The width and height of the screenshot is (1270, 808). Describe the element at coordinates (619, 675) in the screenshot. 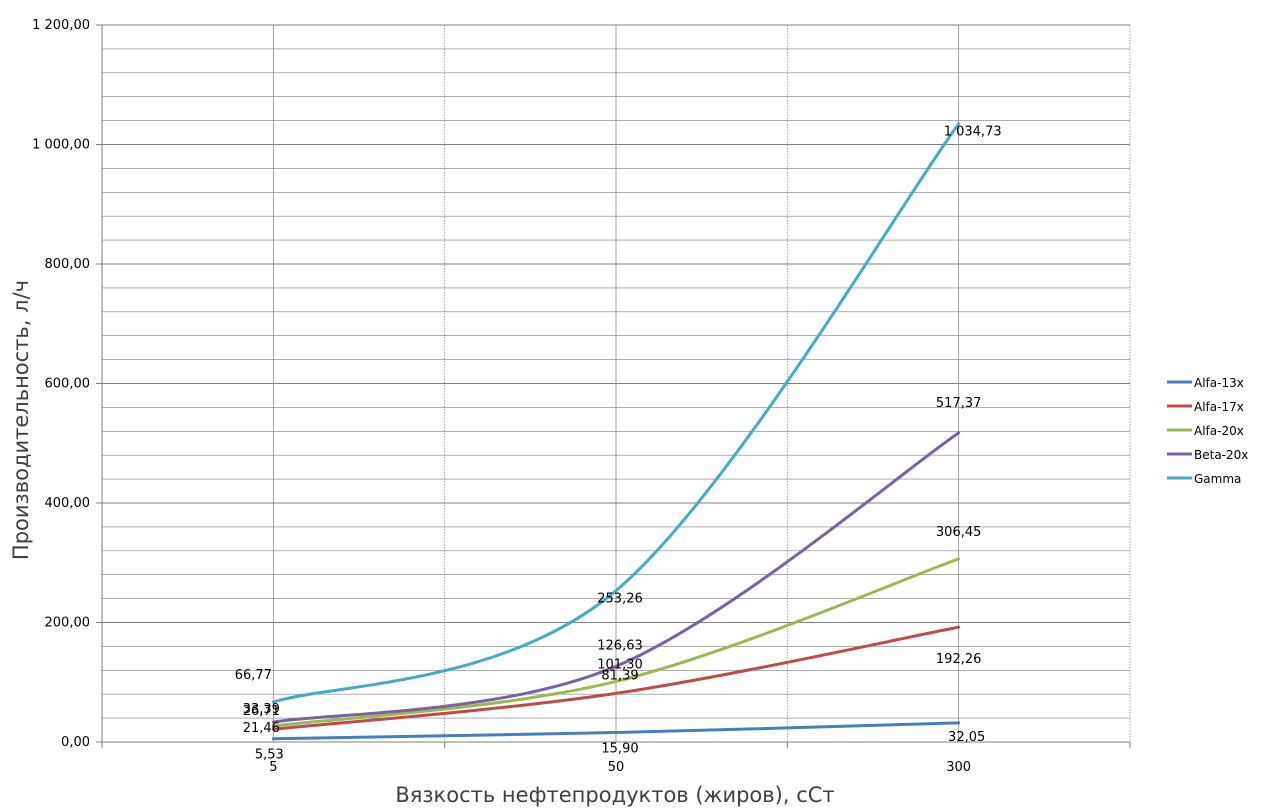

I see `data-label-alfa-17x: 81,39` at that location.